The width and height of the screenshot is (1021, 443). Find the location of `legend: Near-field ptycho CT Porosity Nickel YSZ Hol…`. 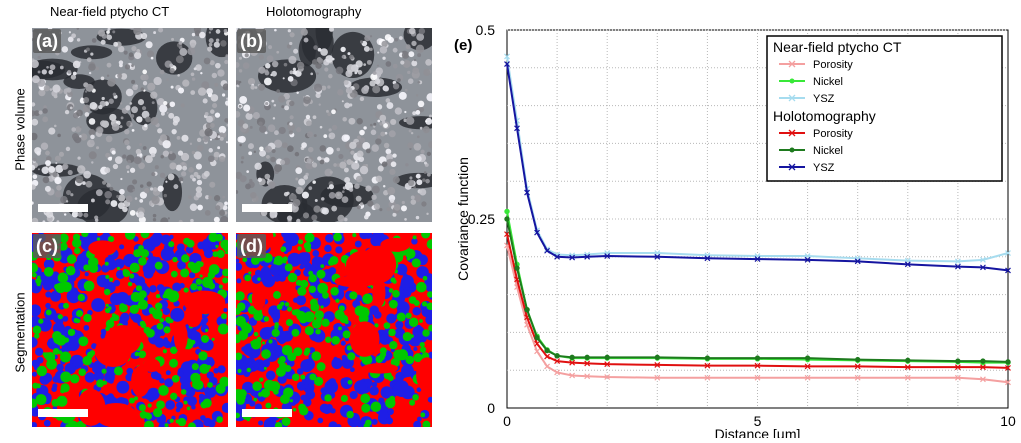

legend: Near-field ptycho CT Porosity Nickel YSZ Hol… is located at coordinates (884, 108).